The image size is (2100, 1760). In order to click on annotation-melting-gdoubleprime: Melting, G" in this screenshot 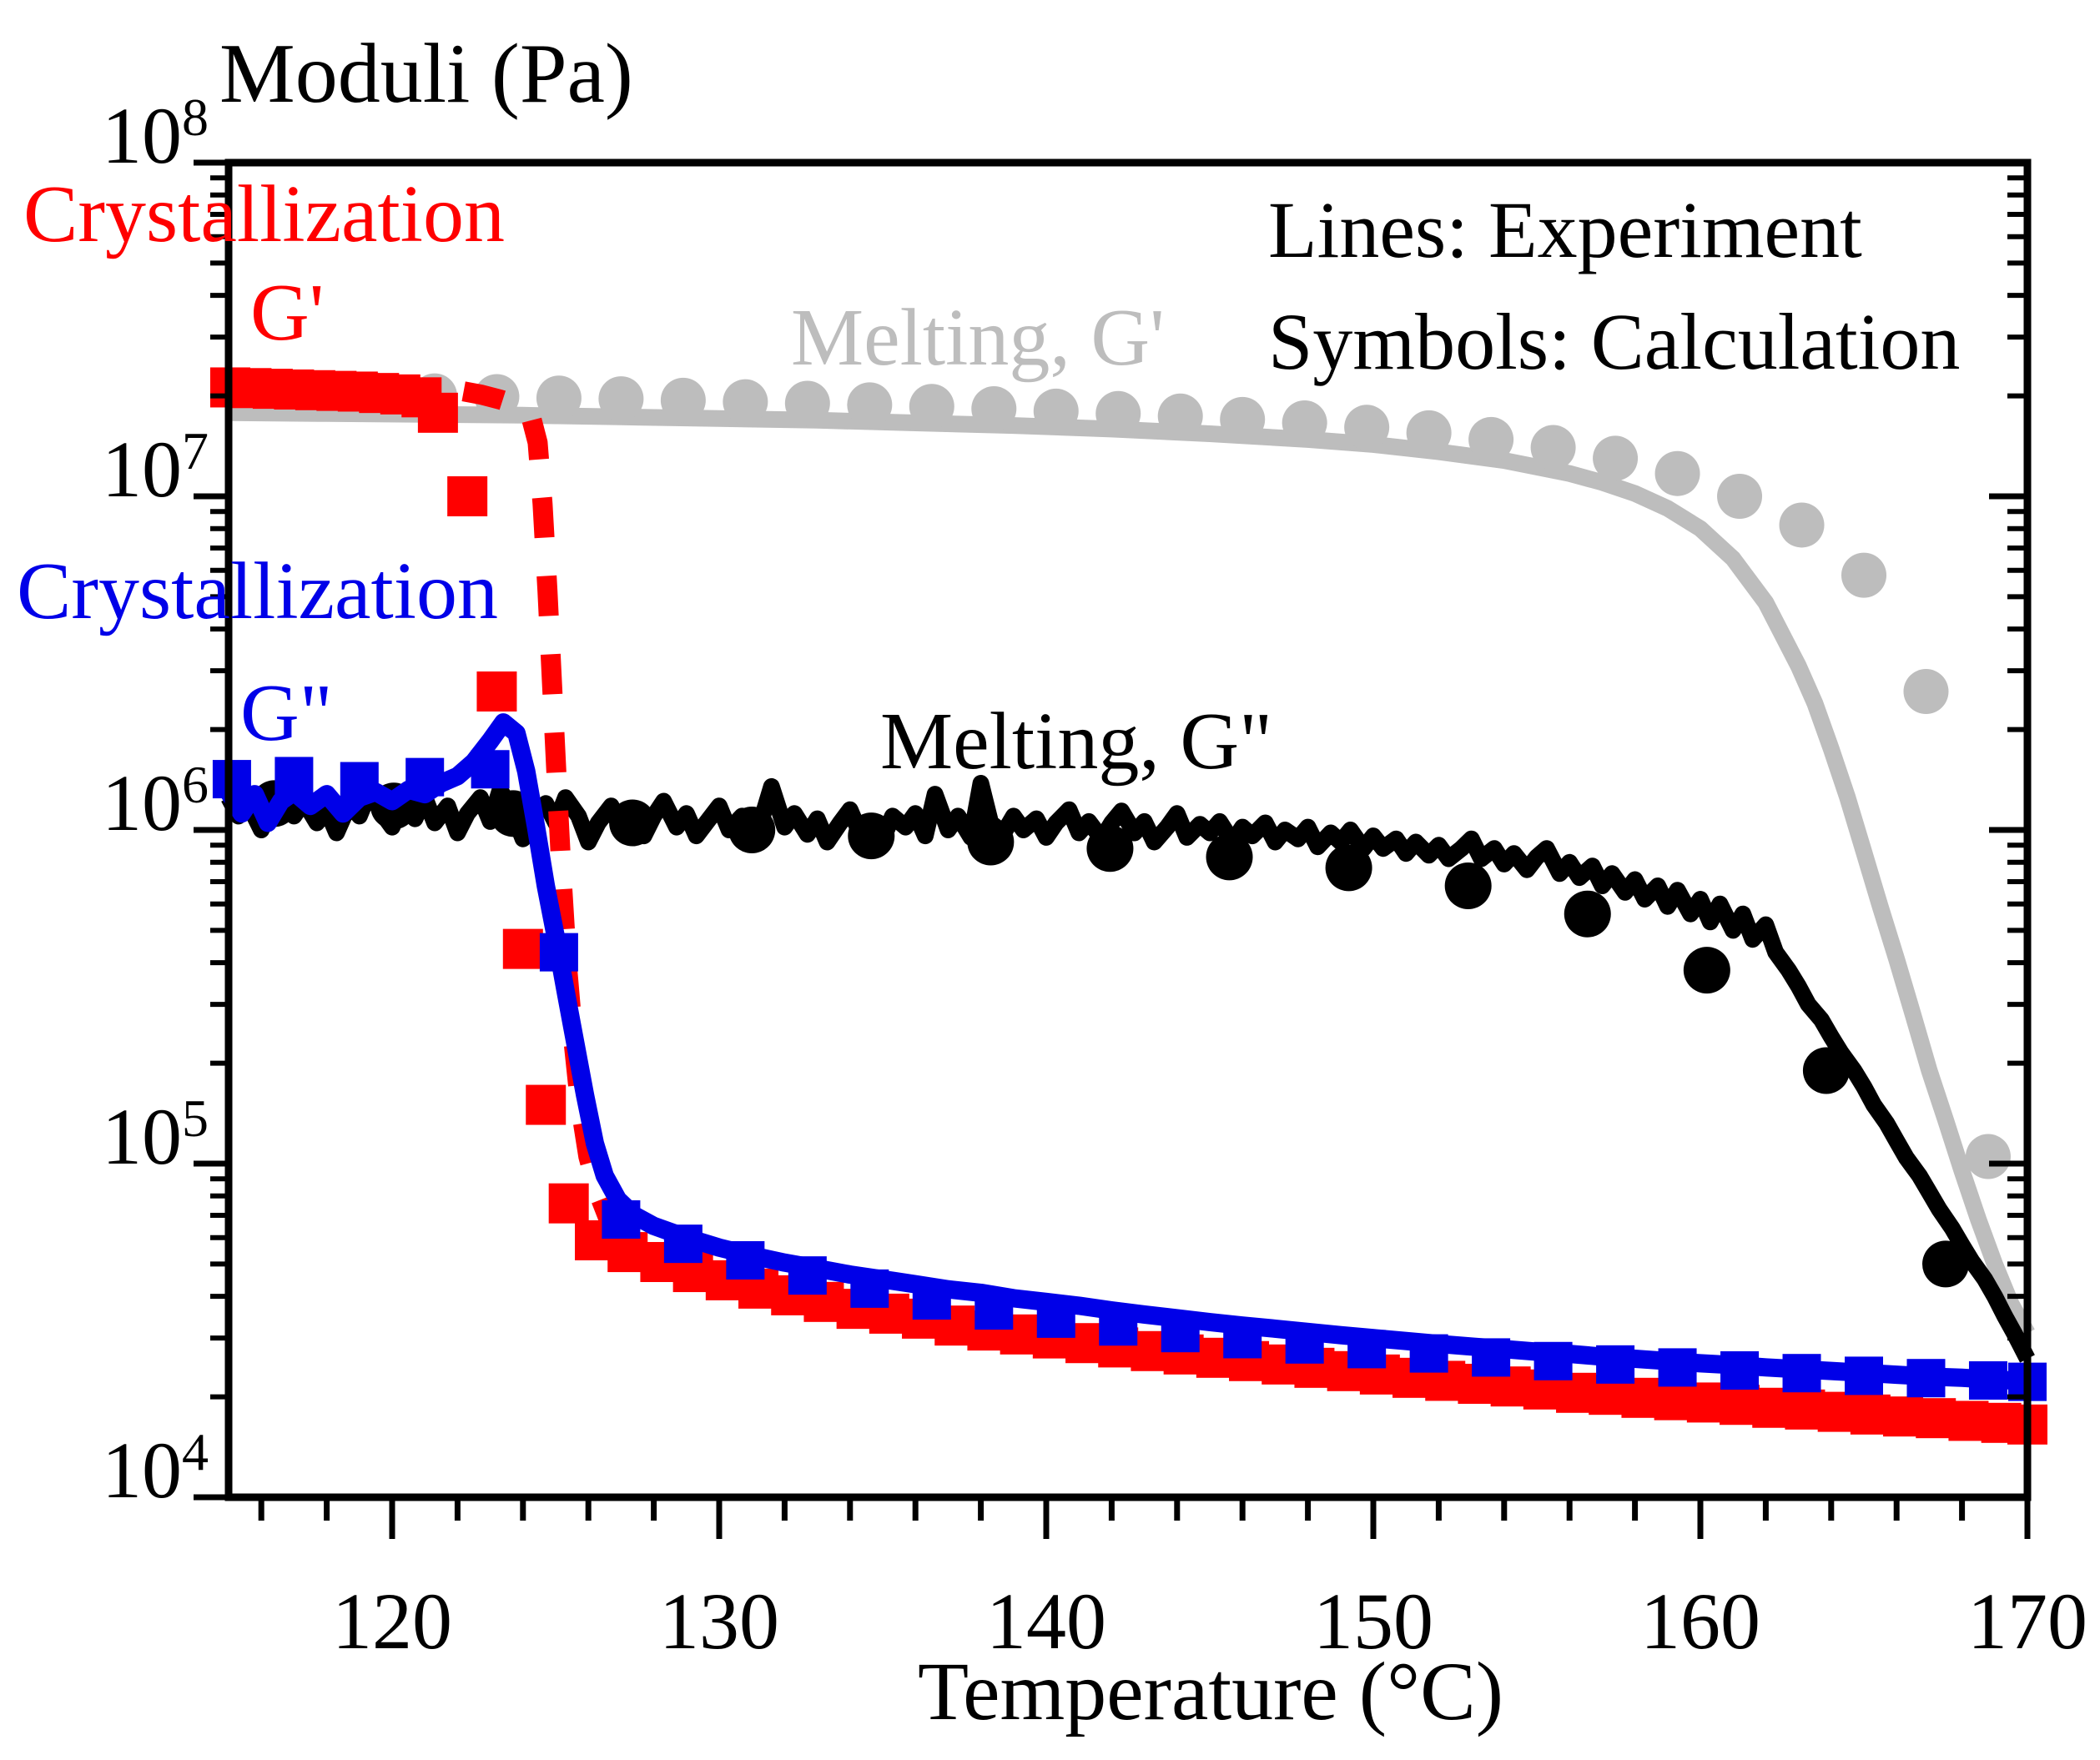, I will do `click(1076, 742)`.